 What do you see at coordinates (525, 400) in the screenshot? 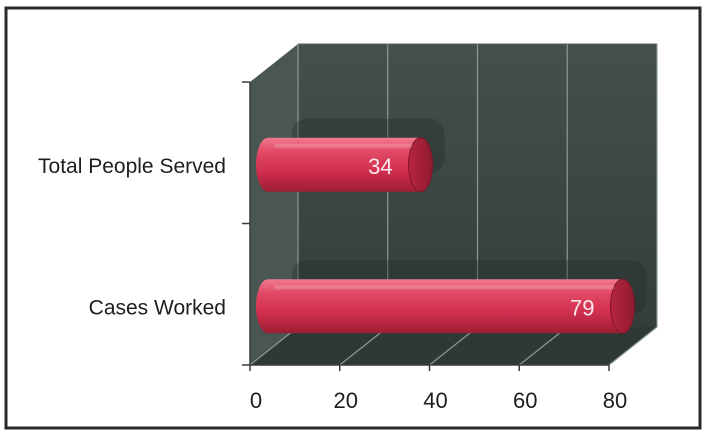
I see `x-tick-label: 60` at bounding box center [525, 400].